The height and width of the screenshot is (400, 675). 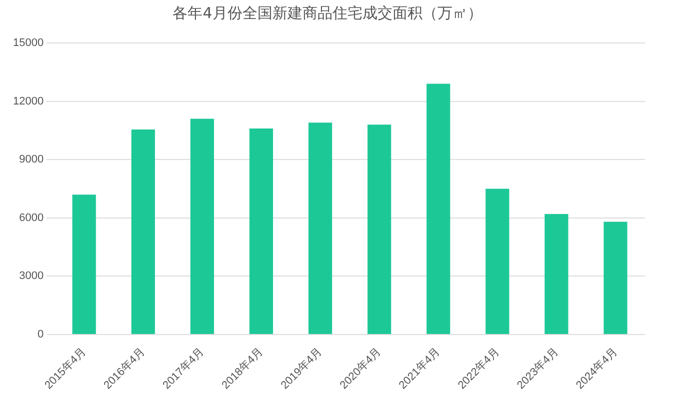 What do you see at coordinates (28, 43) in the screenshot?
I see `y-tick-label: 15000` at bounding box center [28, 43].